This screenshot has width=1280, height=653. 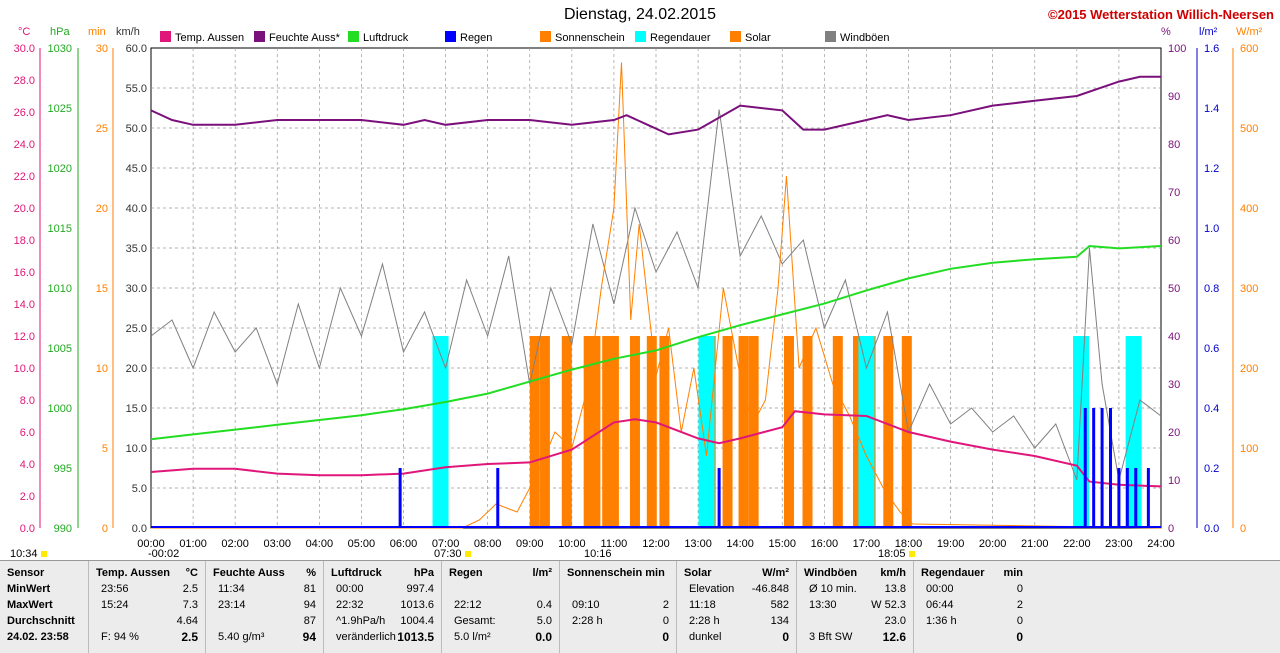 I want to click on rain-tick-label: 0.8, so click(x=1211, y=289).